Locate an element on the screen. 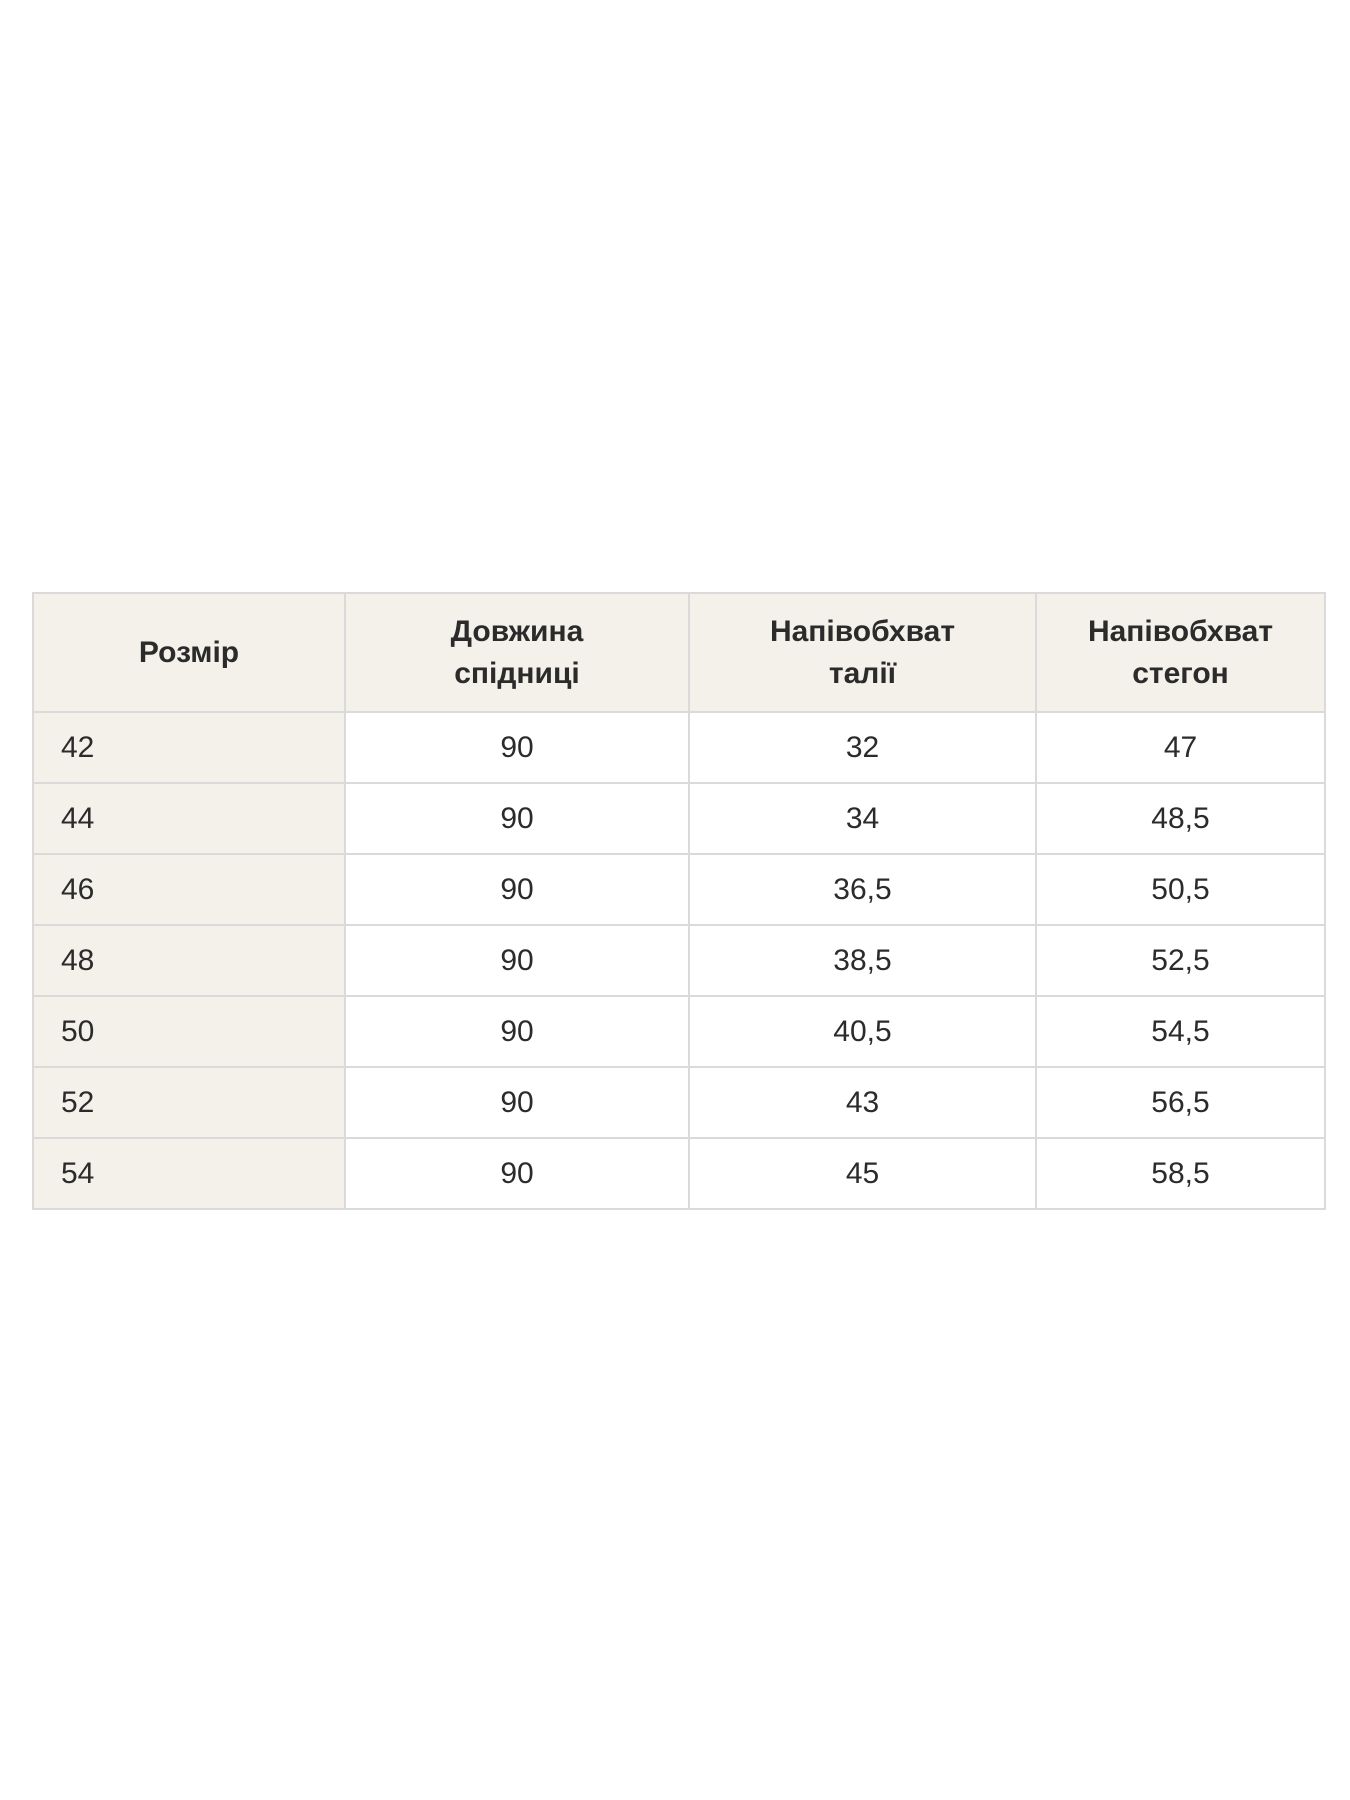  size-cell: 52 is located at coordinates (189, 1102).